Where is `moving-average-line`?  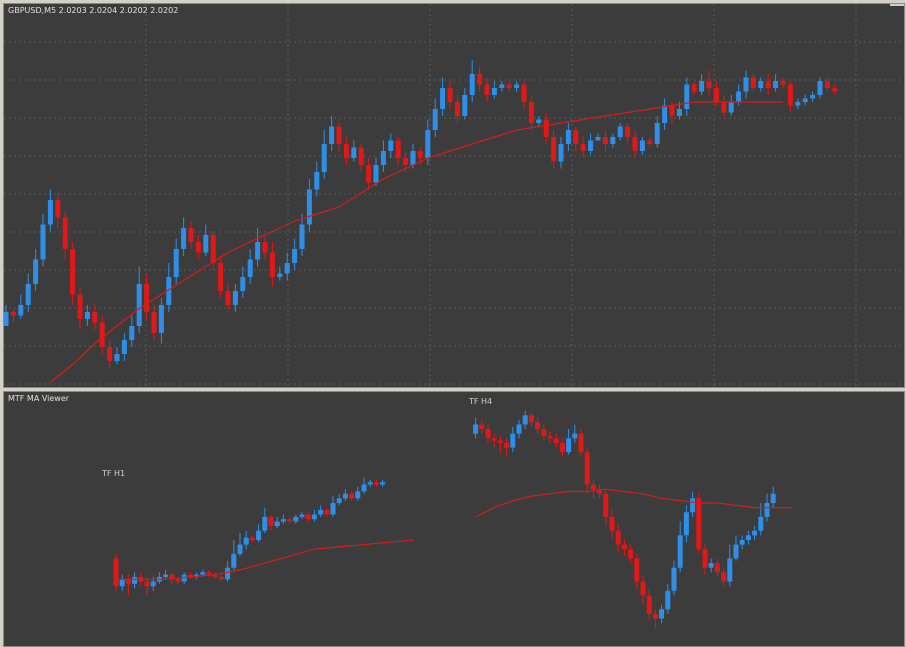
moving-average-line is located at coordinates (633, 503).